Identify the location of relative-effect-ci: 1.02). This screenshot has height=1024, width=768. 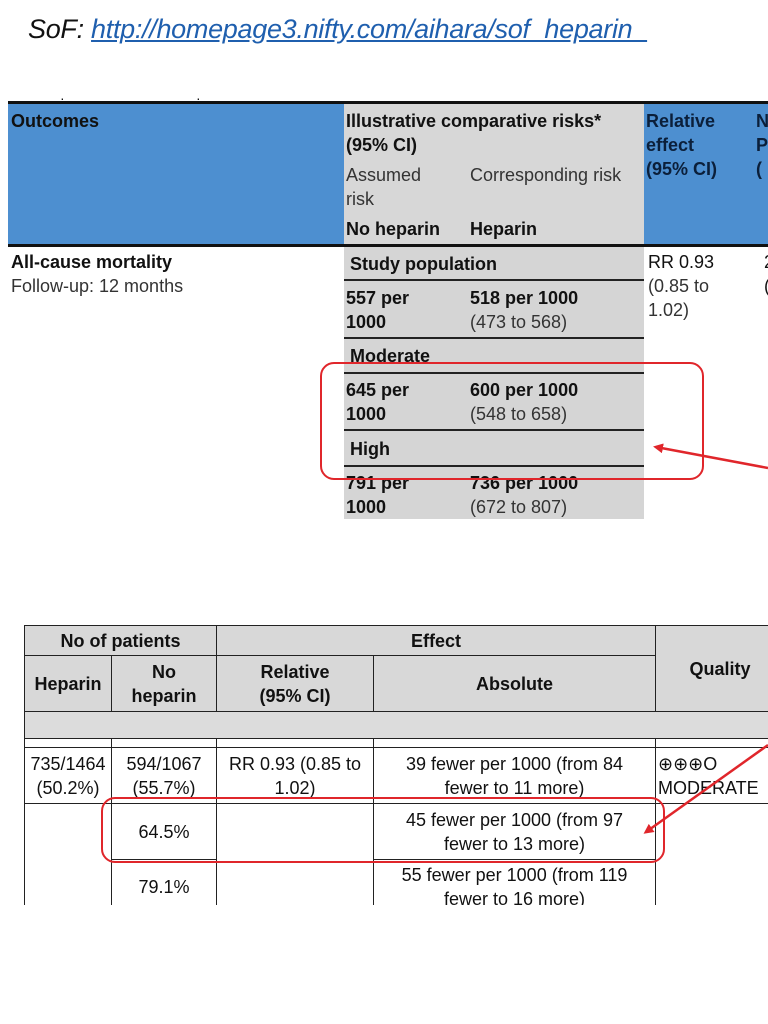
(669, 310).